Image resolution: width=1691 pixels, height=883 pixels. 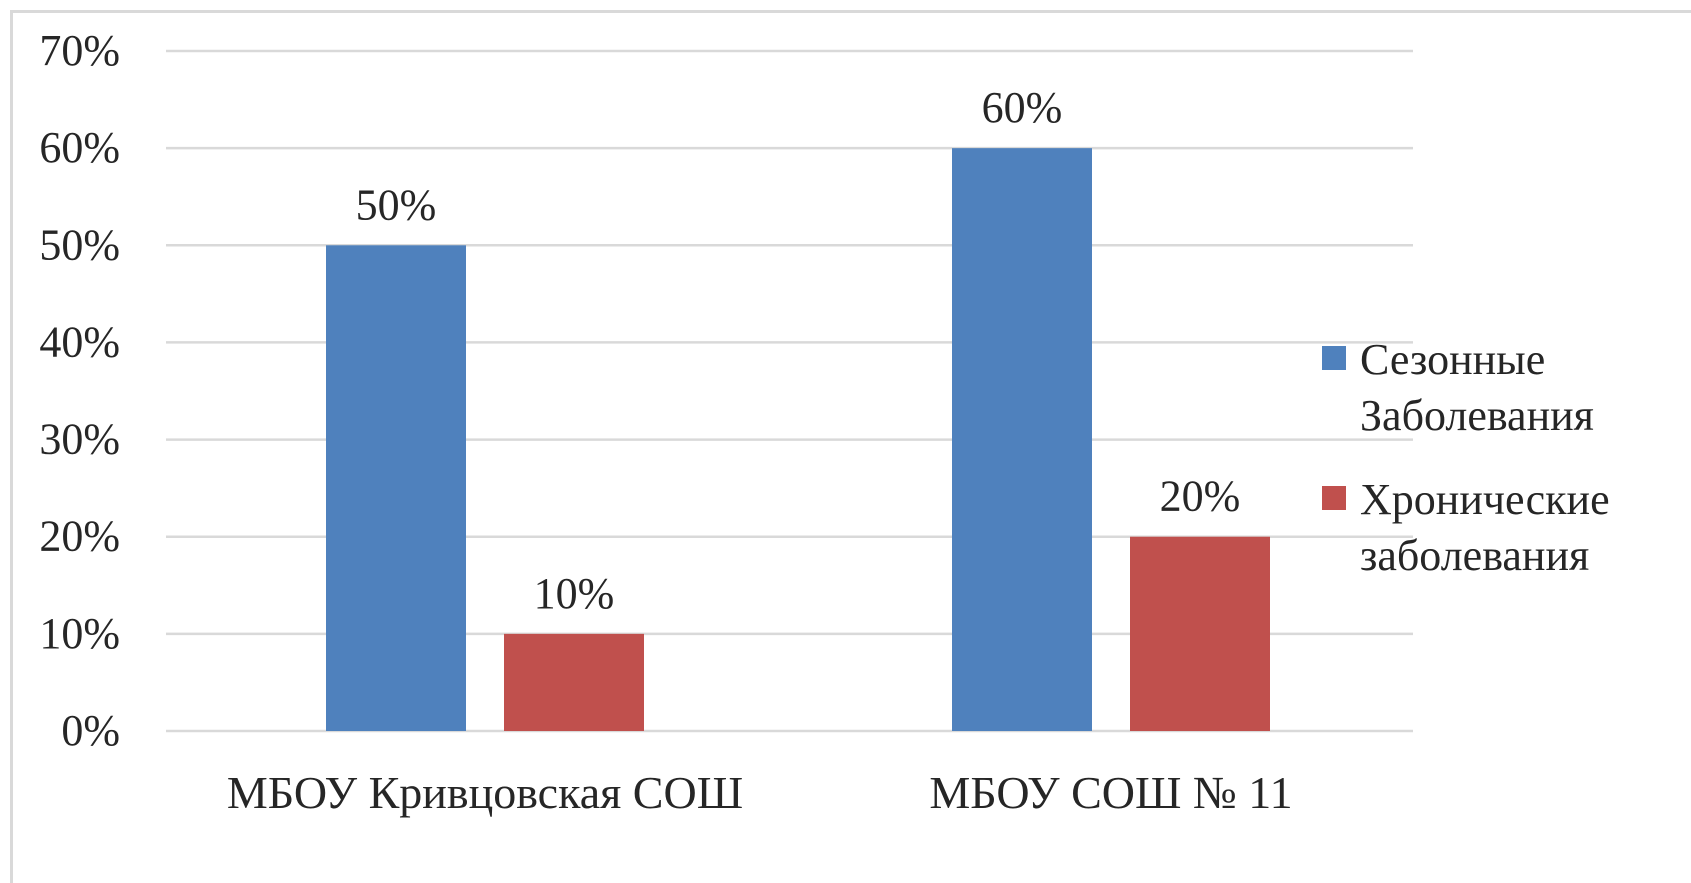 I want to click on data-label: 50%, so click(x=396, y=204).